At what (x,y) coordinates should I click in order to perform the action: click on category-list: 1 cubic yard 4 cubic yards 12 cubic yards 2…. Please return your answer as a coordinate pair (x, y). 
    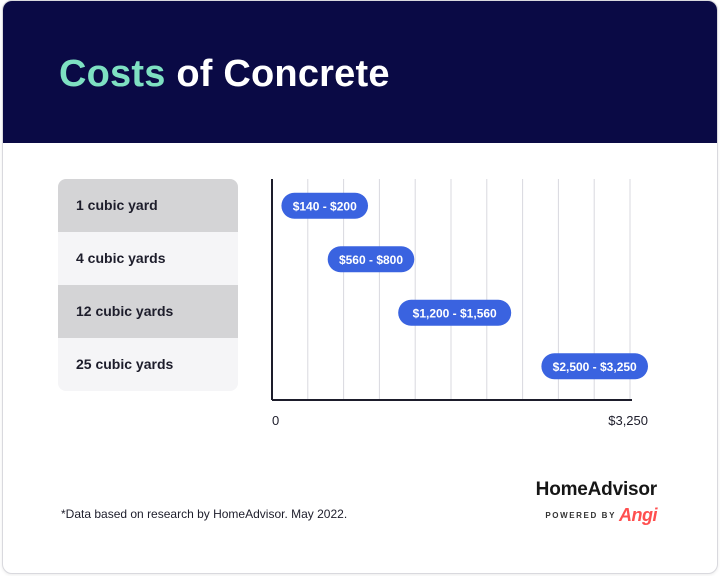
    Looking at the image, I should click on (148, 285).